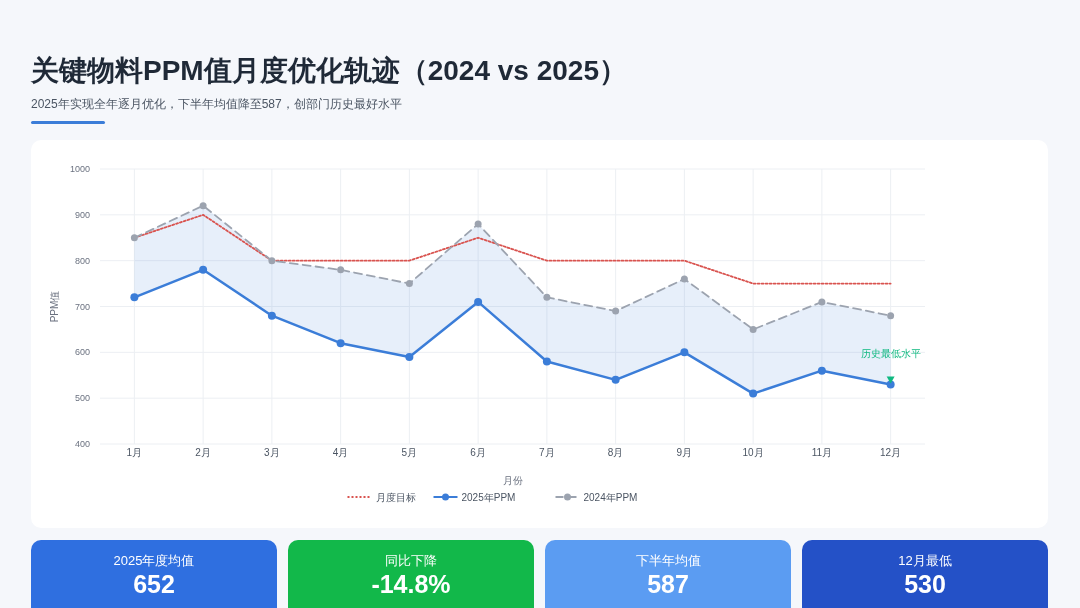  I want to click on y-tick-label: 800, so click(82, 260).